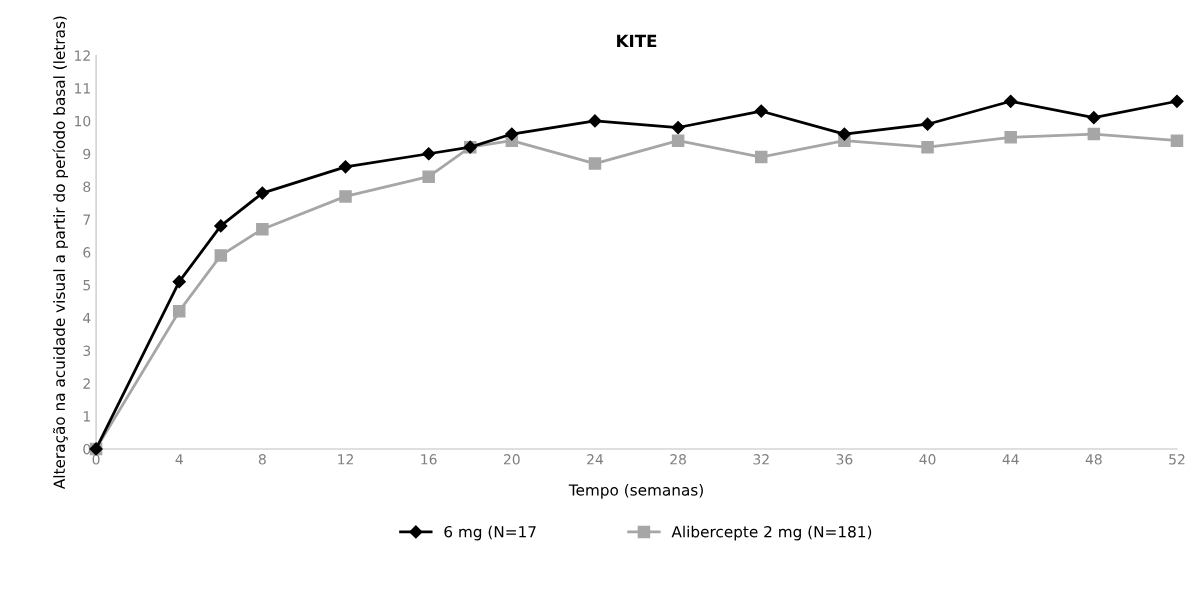 Image resolution: width=1201 pixels, height=615 pixels. I want to click on y-tick-label: 0, so click(87, 449).